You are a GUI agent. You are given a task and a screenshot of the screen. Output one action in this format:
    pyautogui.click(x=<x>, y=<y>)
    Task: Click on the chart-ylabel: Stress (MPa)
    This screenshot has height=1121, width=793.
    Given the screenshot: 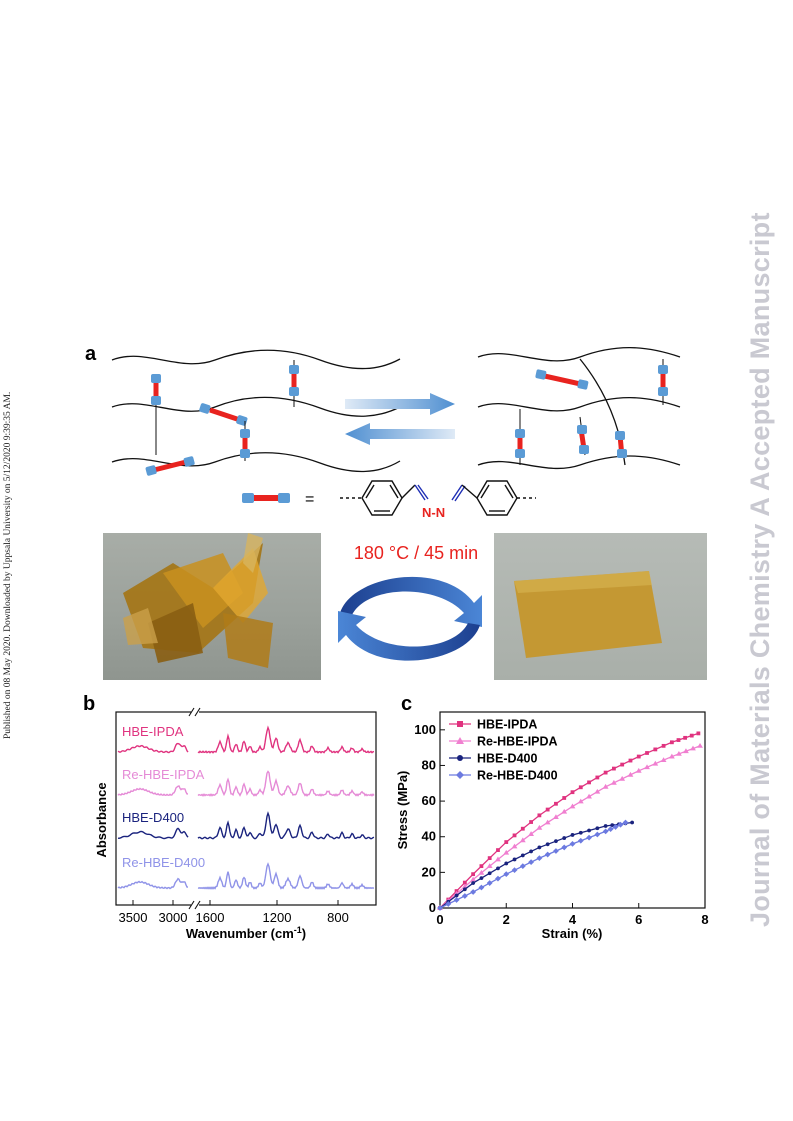 What is the action you would take?
    pyautogui.click(x=402, y=810)
    